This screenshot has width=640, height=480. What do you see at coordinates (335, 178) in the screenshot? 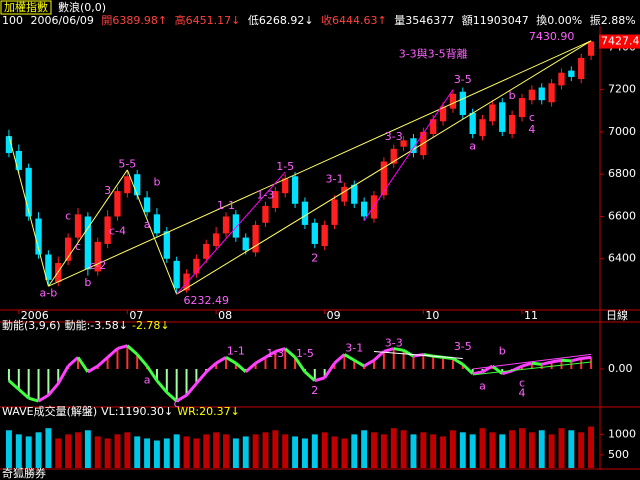
I see `wave-label: 3-1` at bounding box center [335, 178].